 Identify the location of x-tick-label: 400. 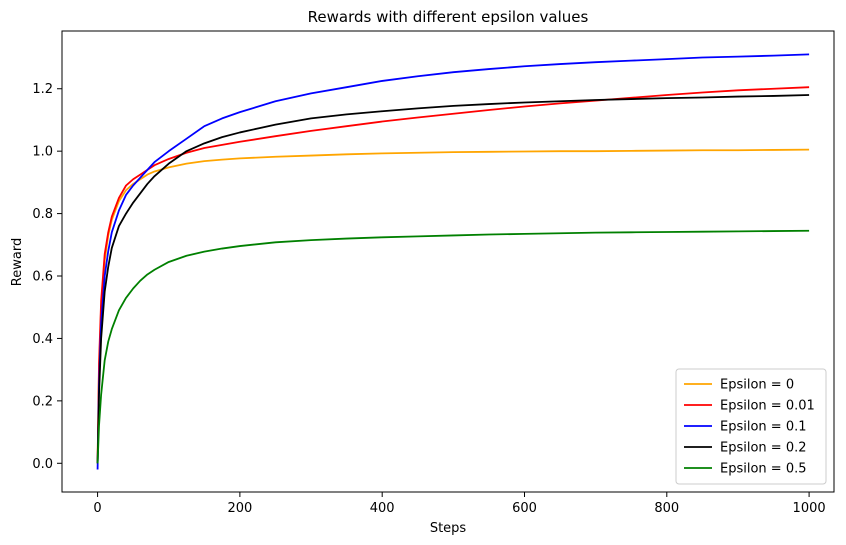
(382, 508).